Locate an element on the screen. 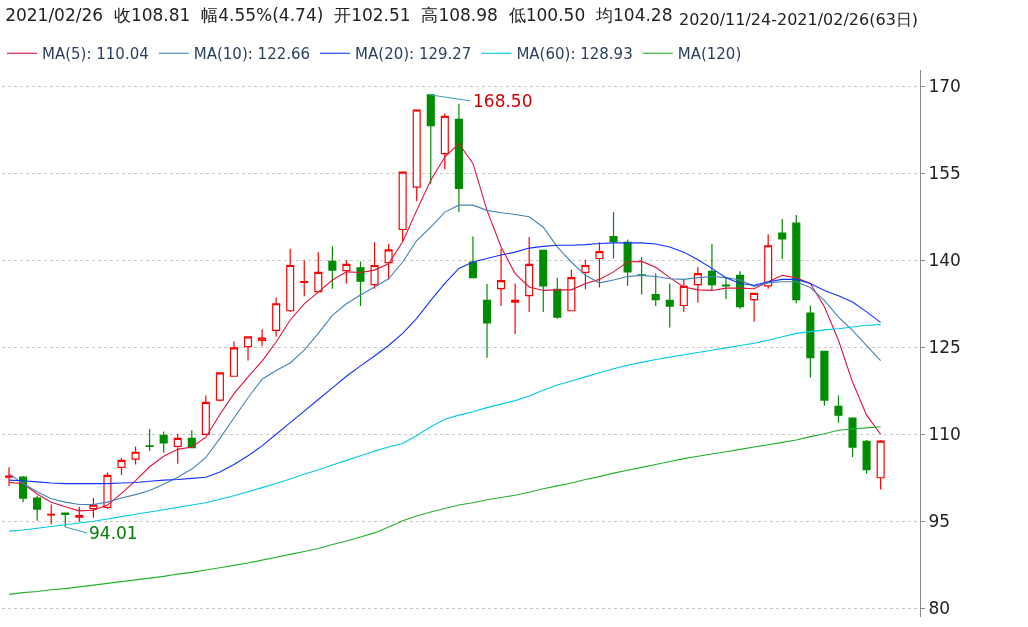  y-tick-label: 95 is located at coordinates (939, 521).